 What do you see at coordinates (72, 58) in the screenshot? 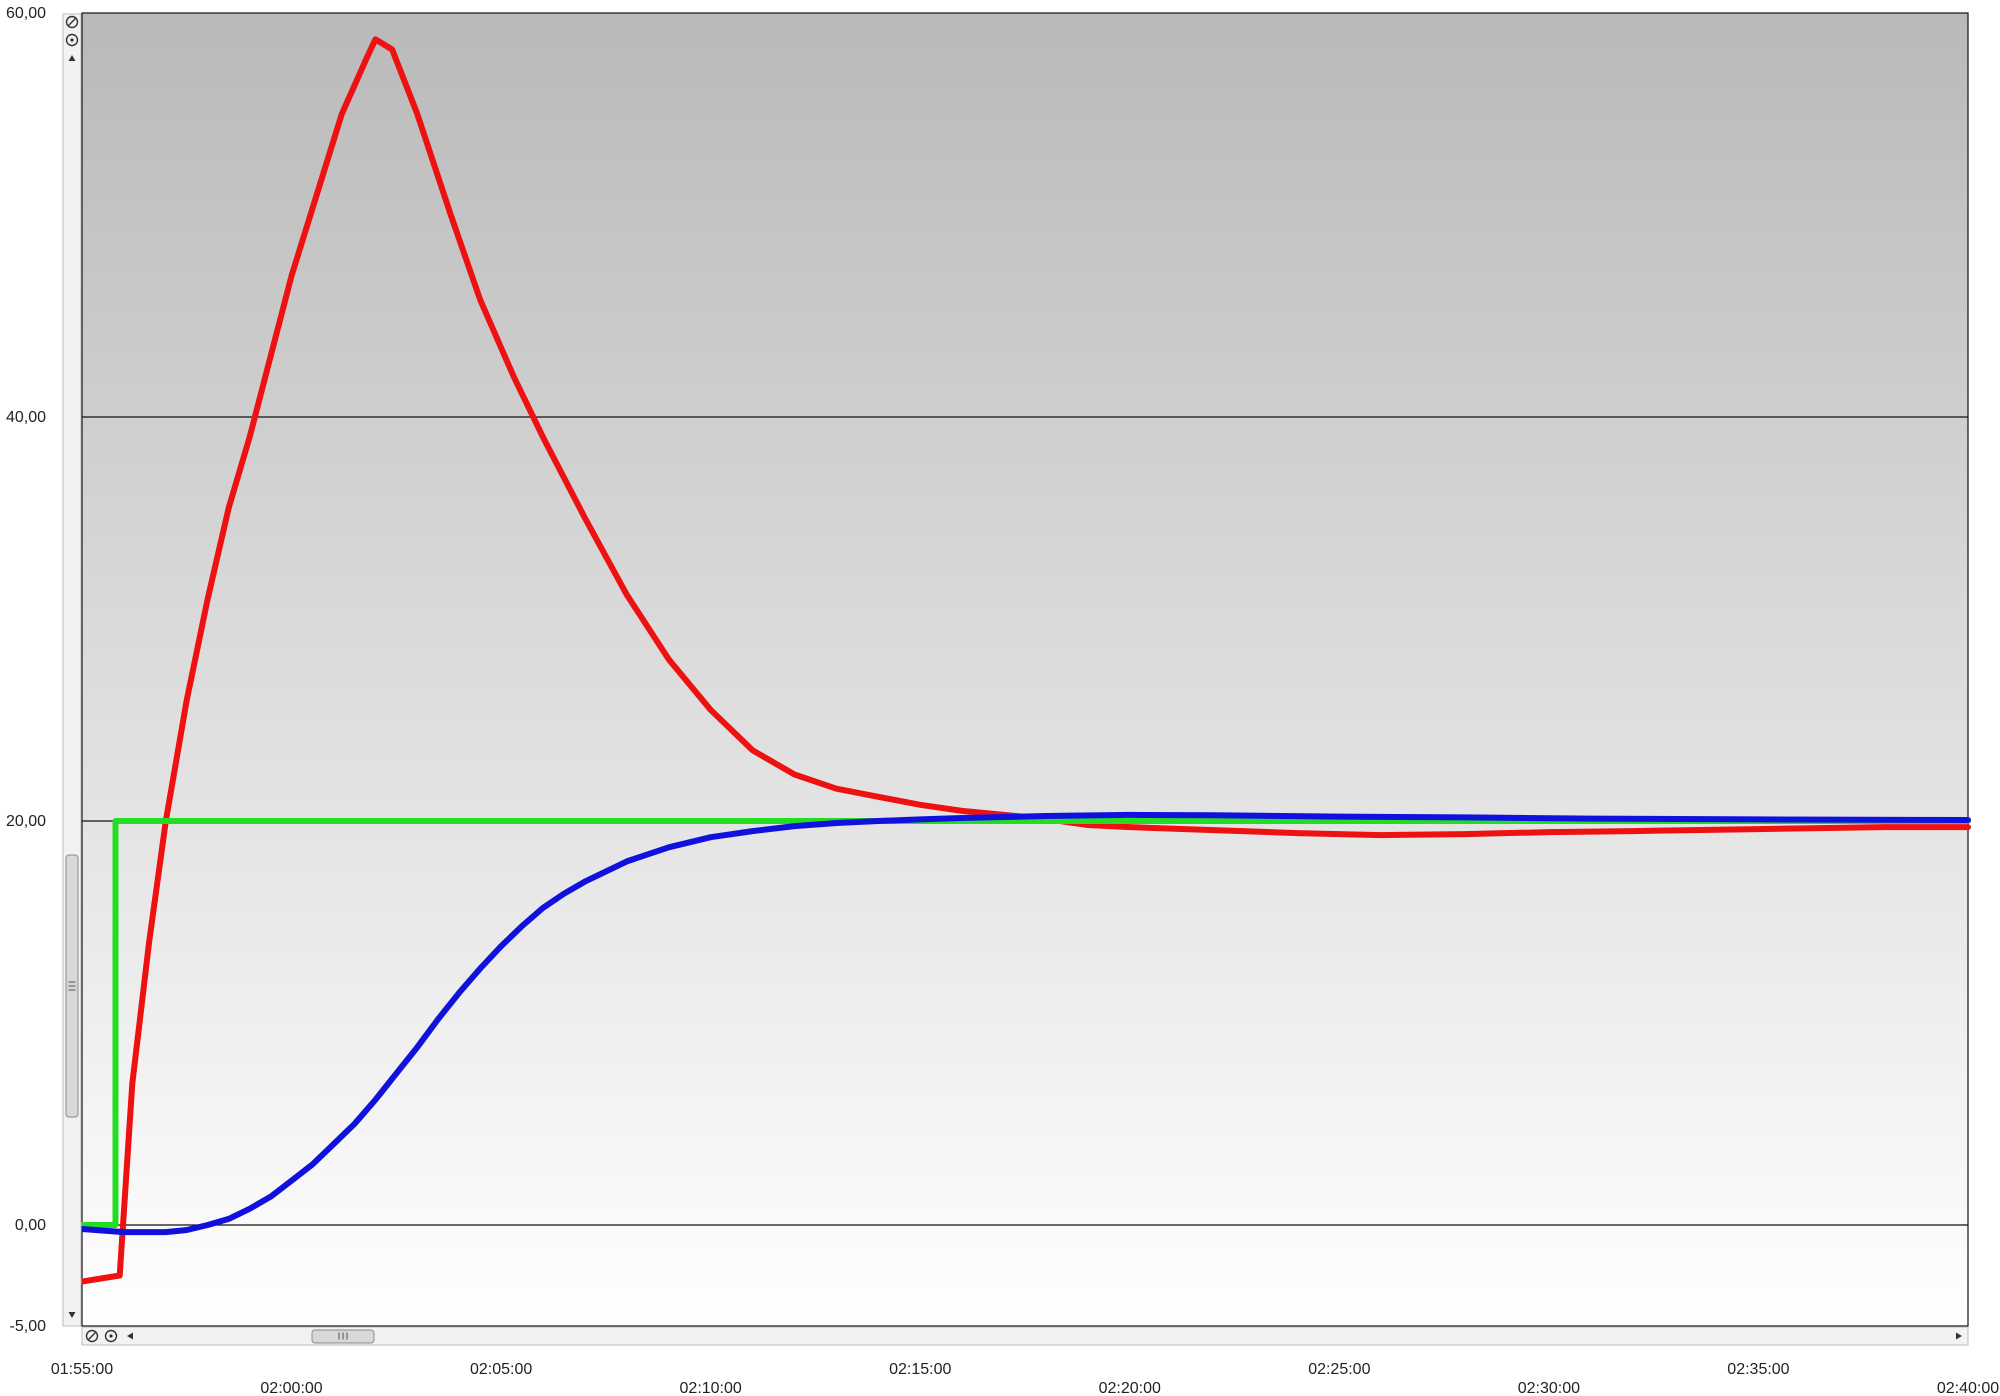
I see `scroll-up-arrow-icon` at bounding box center [72, 58].